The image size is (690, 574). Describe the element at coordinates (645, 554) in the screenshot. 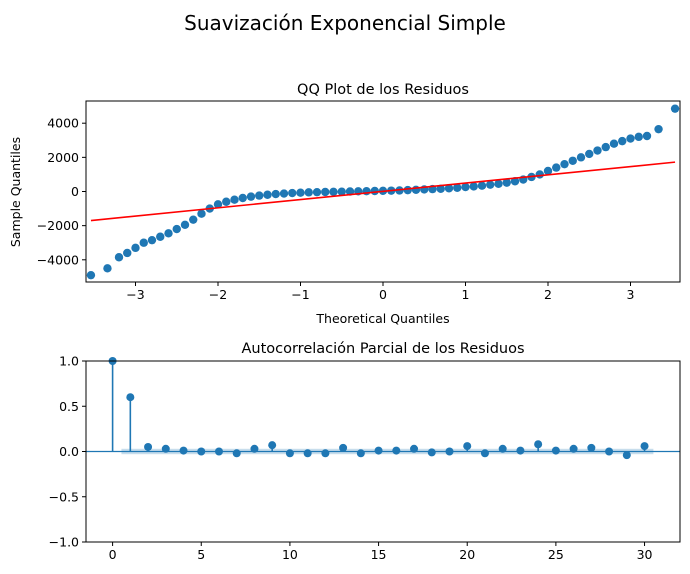

I see `pacf-xtick-label: 30` at that location.